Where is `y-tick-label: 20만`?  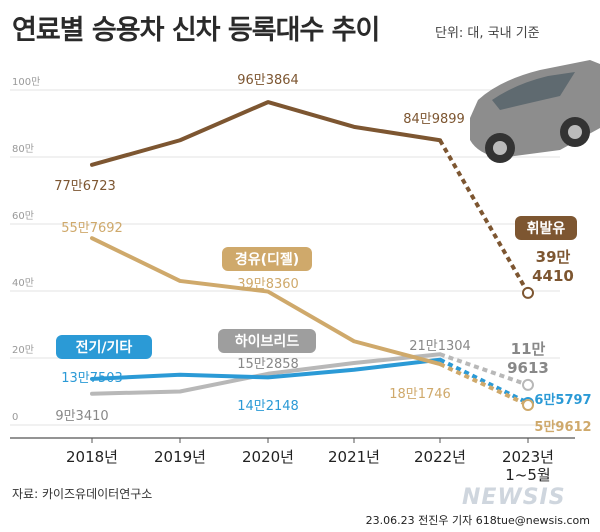 y-tick-label: 20만 is located at coordinates (23, 350).